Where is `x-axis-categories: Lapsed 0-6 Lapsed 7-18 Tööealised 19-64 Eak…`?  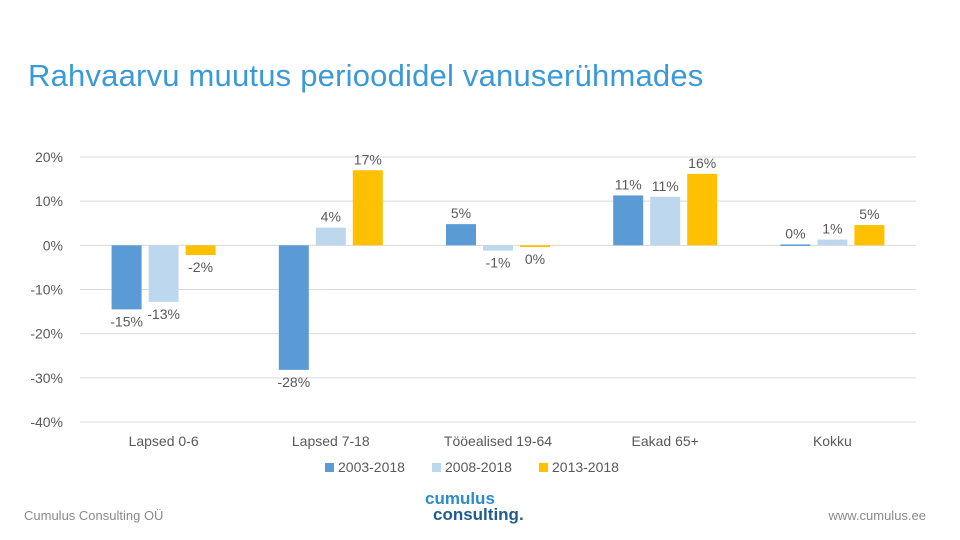 x-axis-categories: Lapsed 0-6 Lapsed 7-18 Tööealised 19-64 Eak… is located at coordinates (490, 441).